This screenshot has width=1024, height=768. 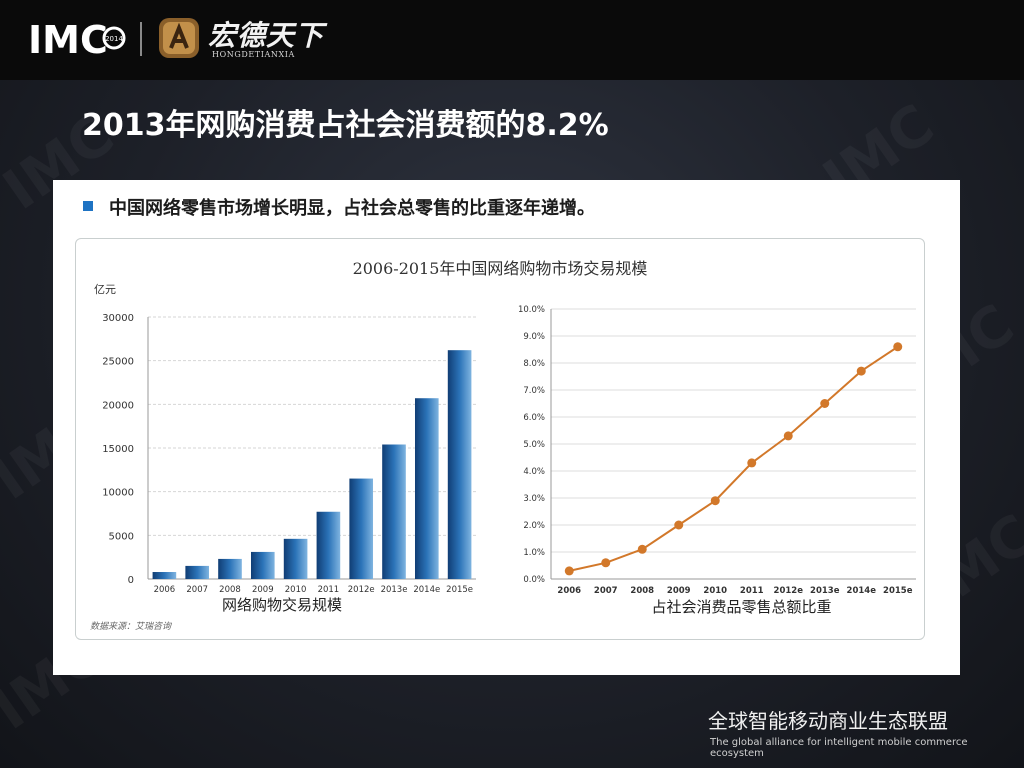 What do you see at coordinates (828, 721) in the screenshot?
I see `alliance-title-cn: 全球智能移动商业生态联盟` at bounding box center [828, 721].